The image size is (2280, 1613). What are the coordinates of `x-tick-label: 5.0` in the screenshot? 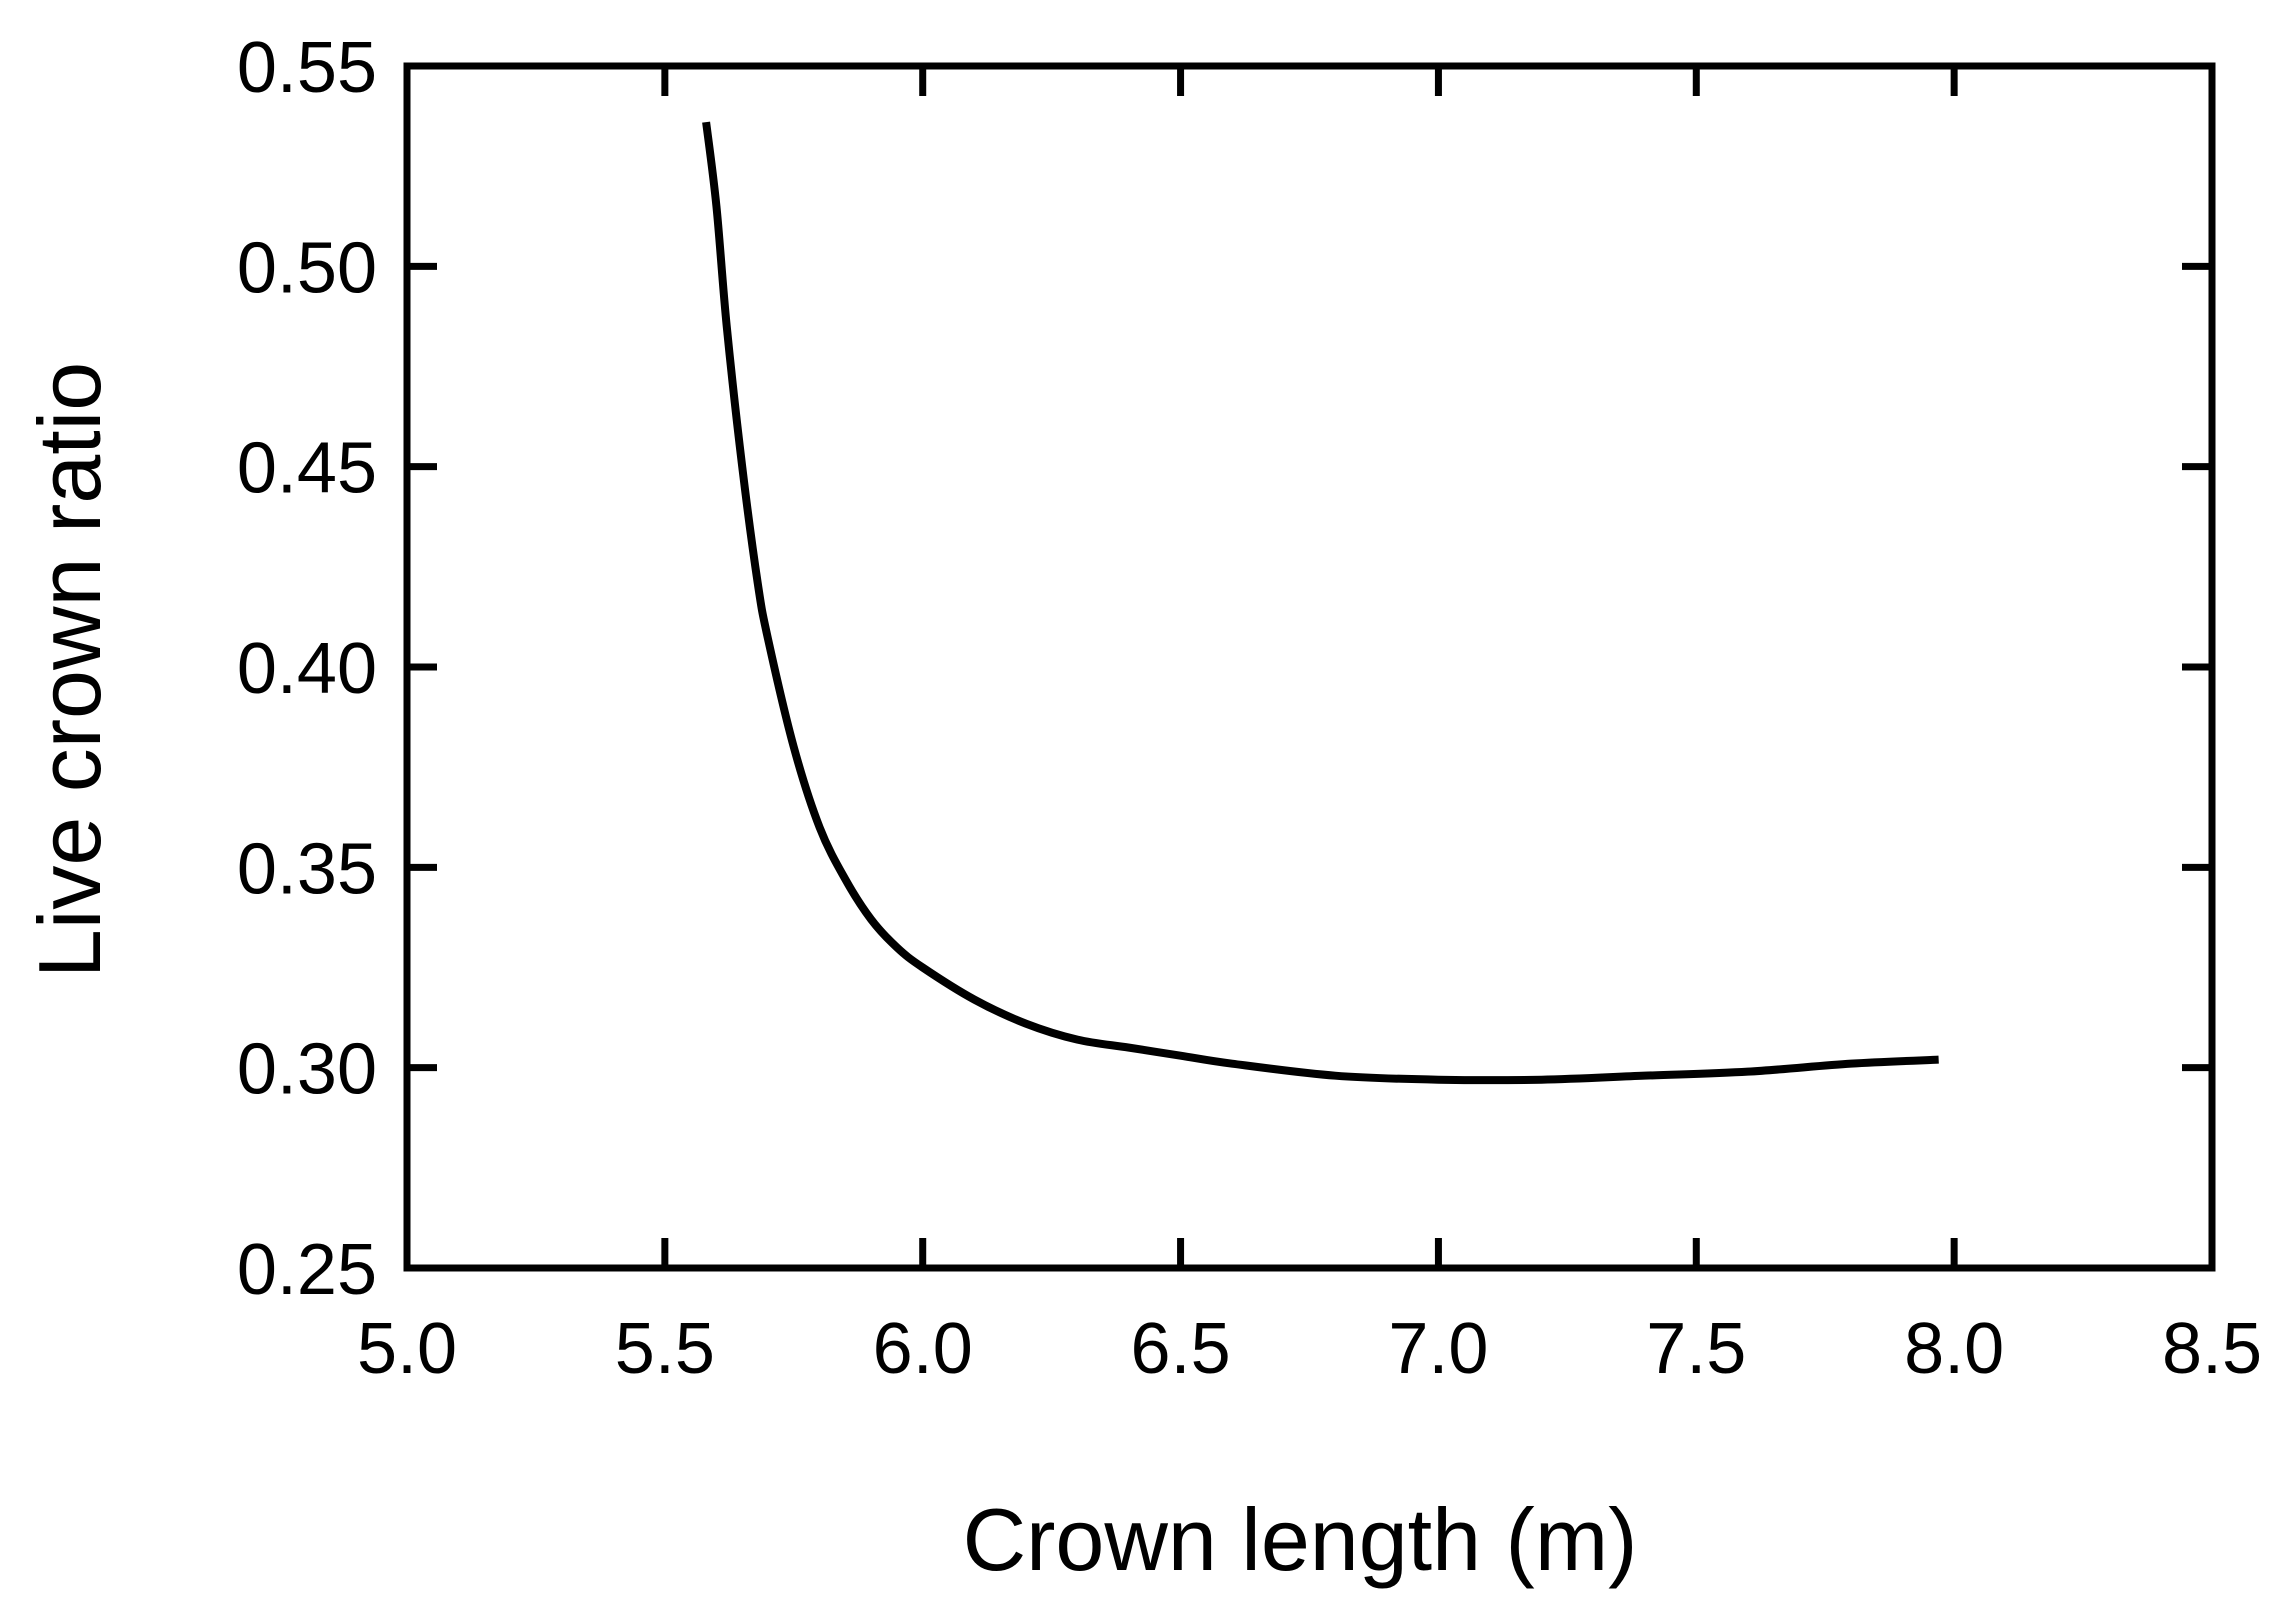 It's located at (407, 1349).